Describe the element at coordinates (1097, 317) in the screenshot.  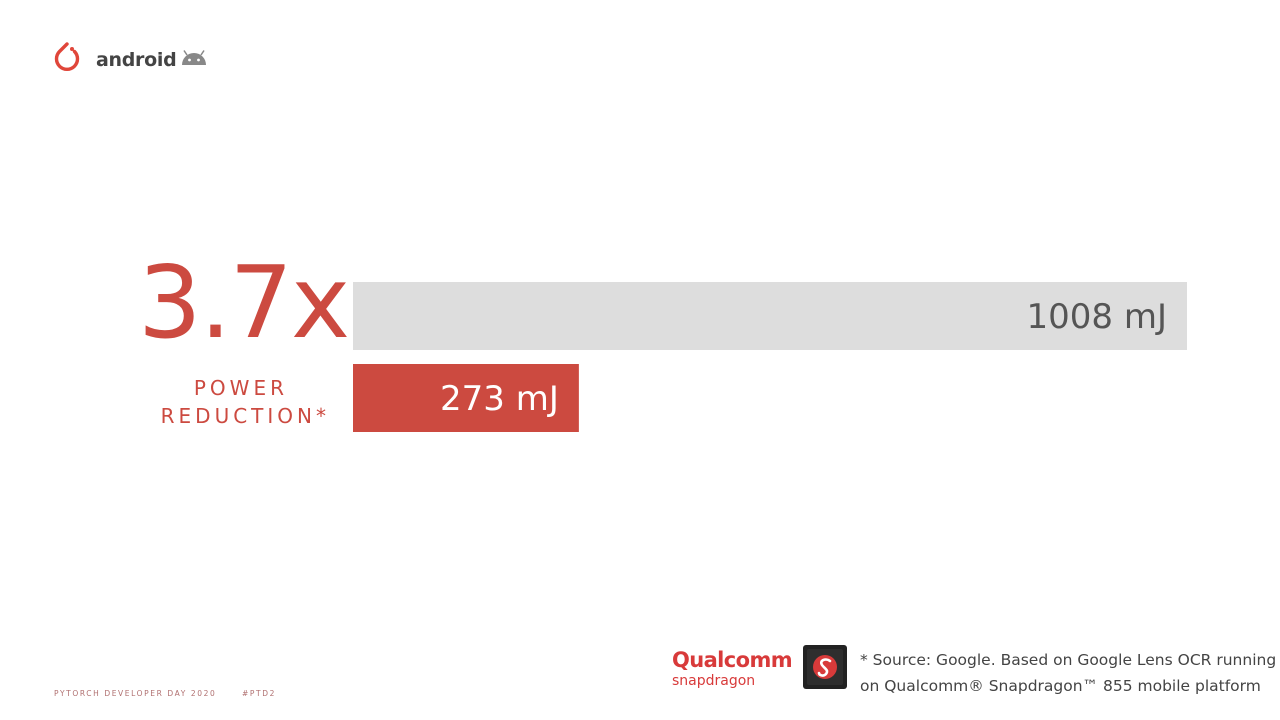
I see `bar-label-baseline: 1008 mJ` at that location.